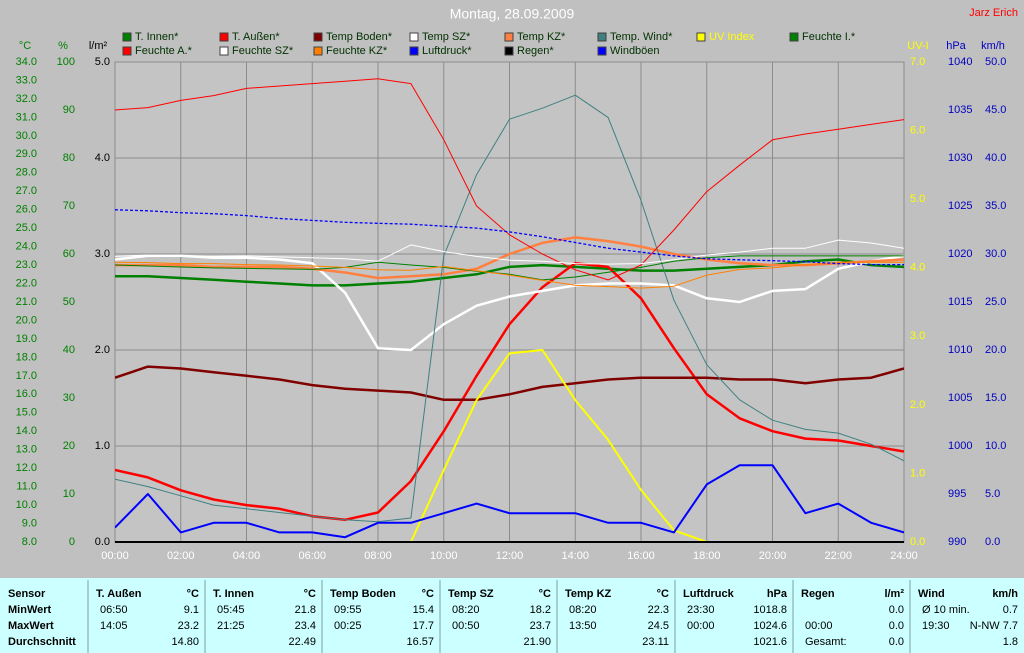 This screenshot has height=653, width=1024. Describe the element at coordinates (709, 594) in the screenshot. I see `column-title: Luftdruck` at that location.